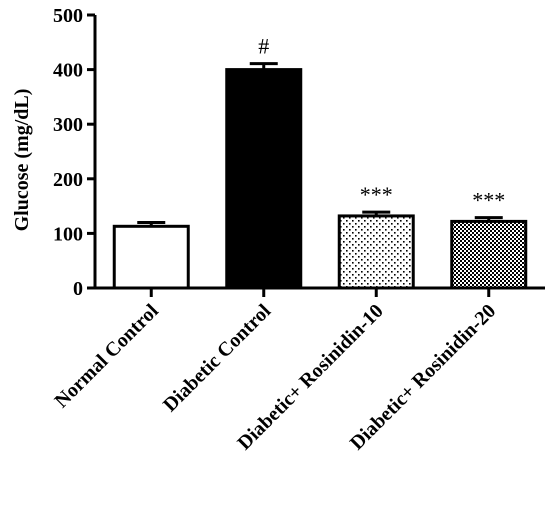 The image size is (550, 509). What do you see at coordinates (78, 289) in the screenshot?
I see `y-tick-label: 0` at bounding box center [78, 289].